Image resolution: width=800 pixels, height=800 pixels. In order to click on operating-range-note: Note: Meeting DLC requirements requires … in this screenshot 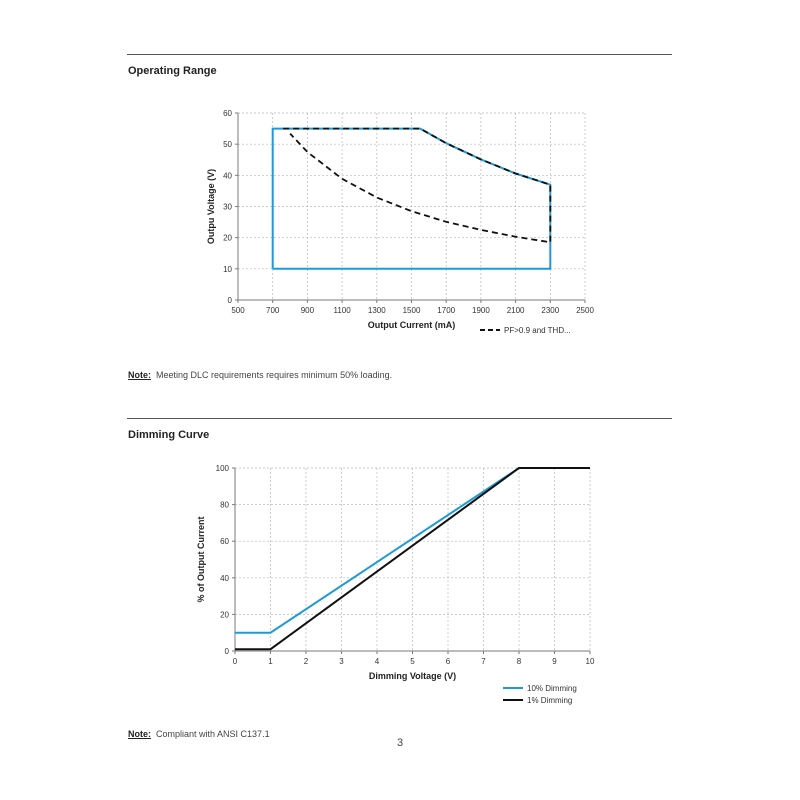, I will do `click(260, 375)`.